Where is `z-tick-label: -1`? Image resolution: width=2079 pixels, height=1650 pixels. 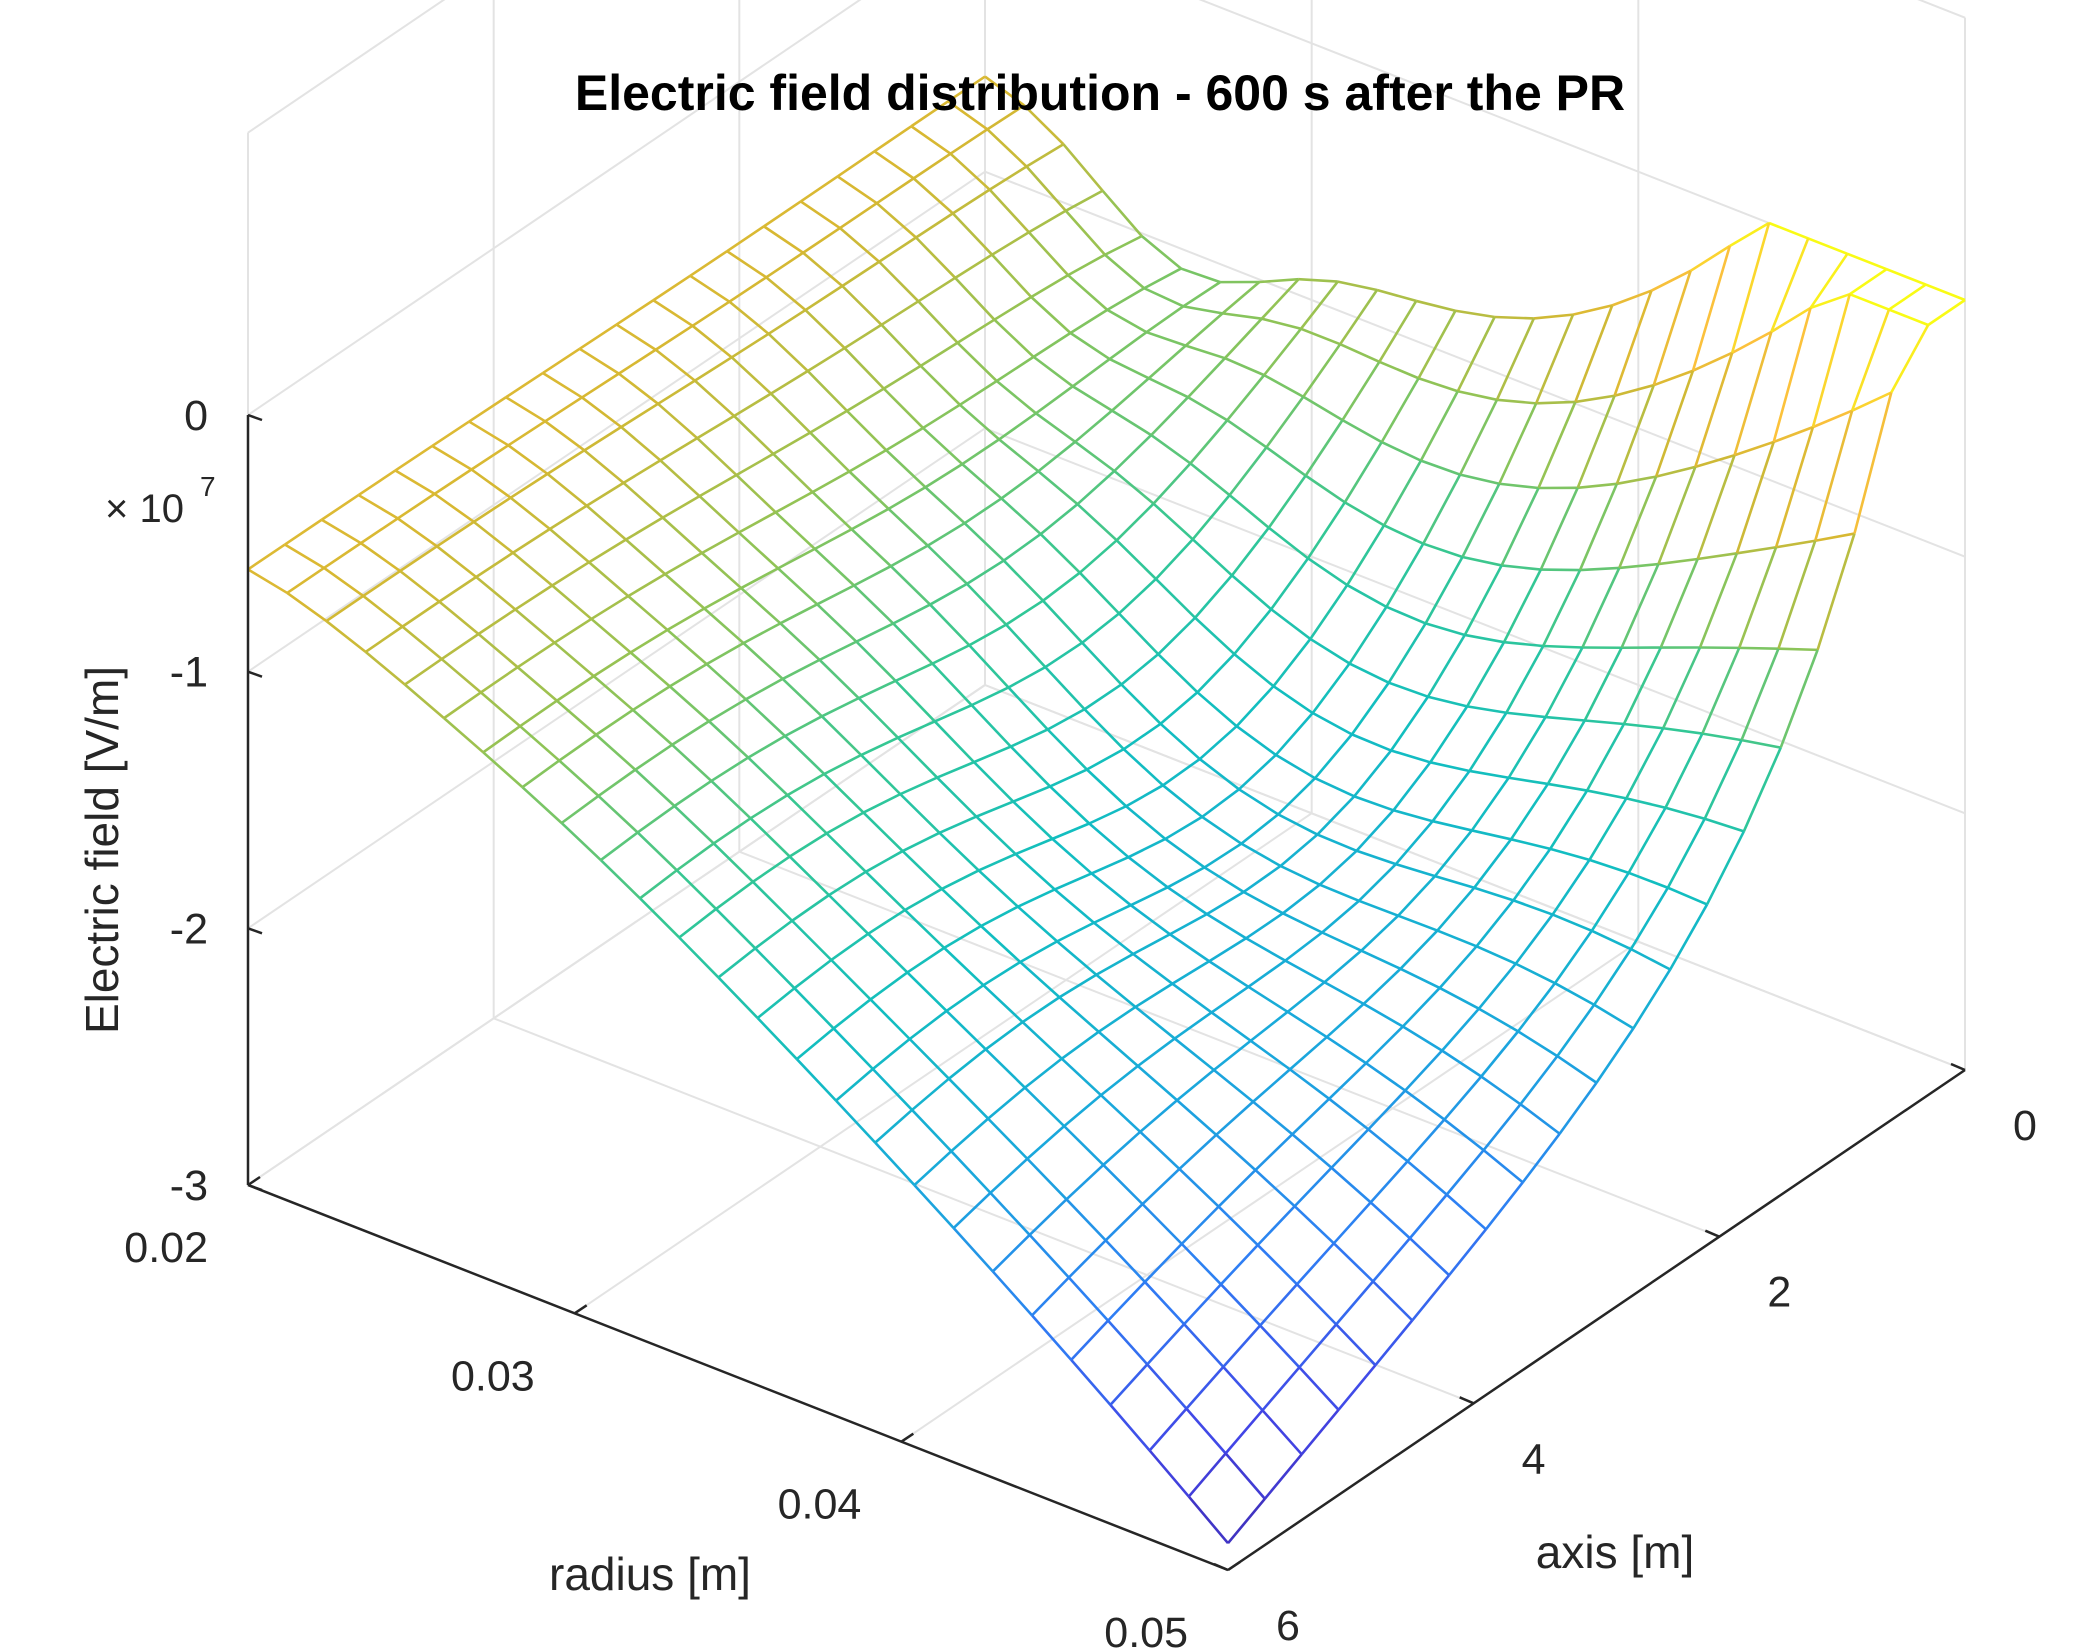 z-tick-label: -1 is located at coordinates (189, 673).